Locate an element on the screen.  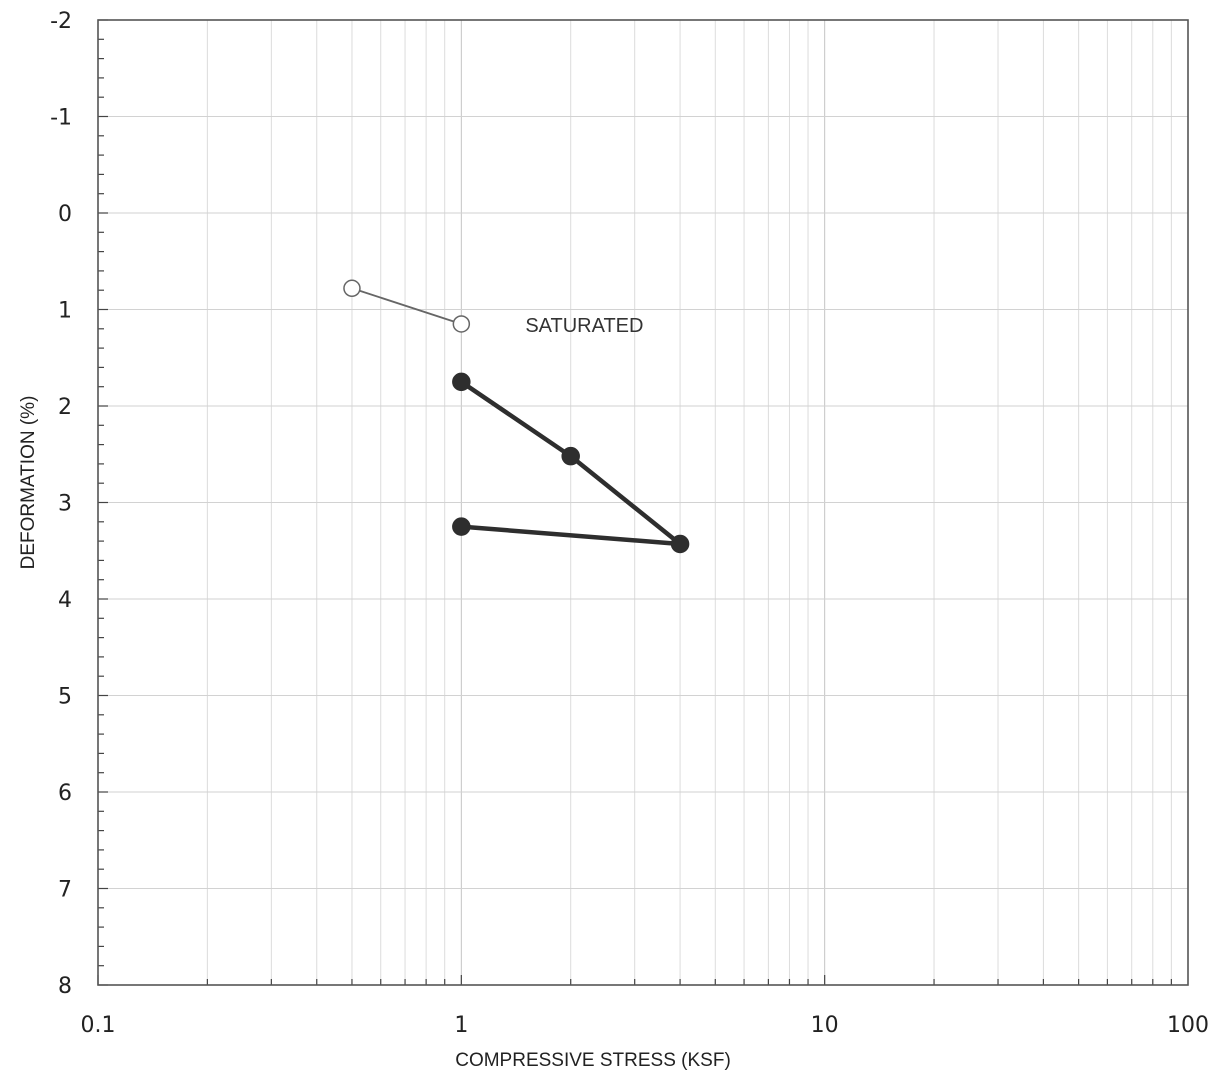
y-tick-label: 8 is located at coordinates (65, 986).